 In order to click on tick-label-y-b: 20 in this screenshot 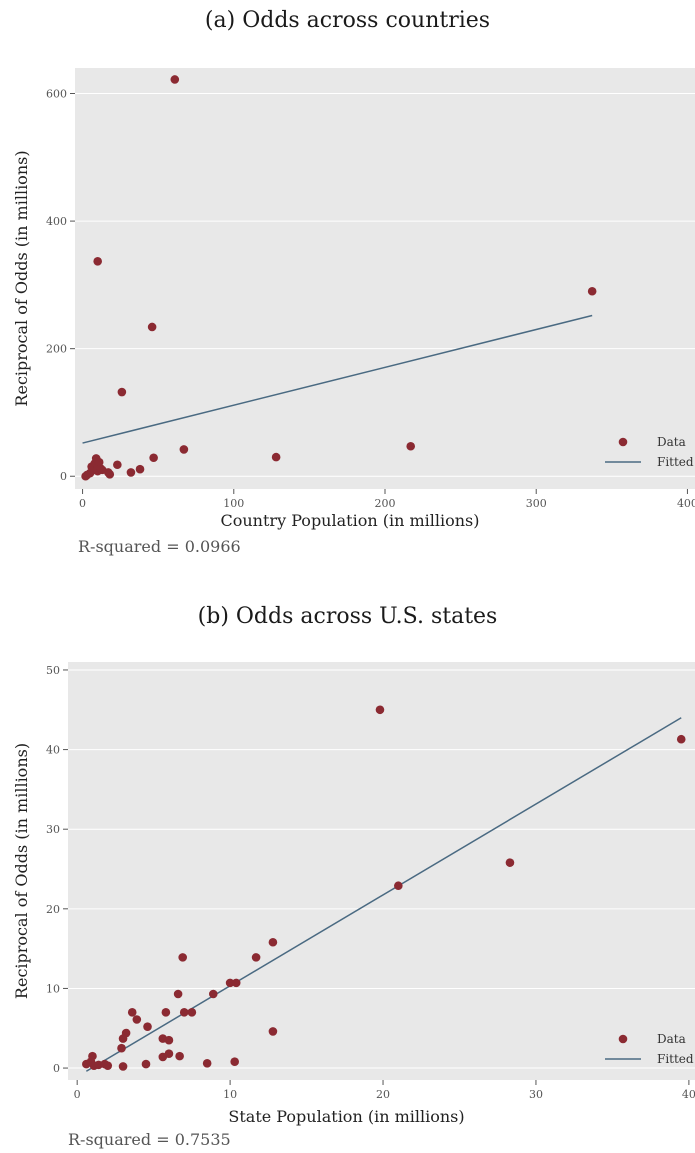, I will do `click(53, 909)`.